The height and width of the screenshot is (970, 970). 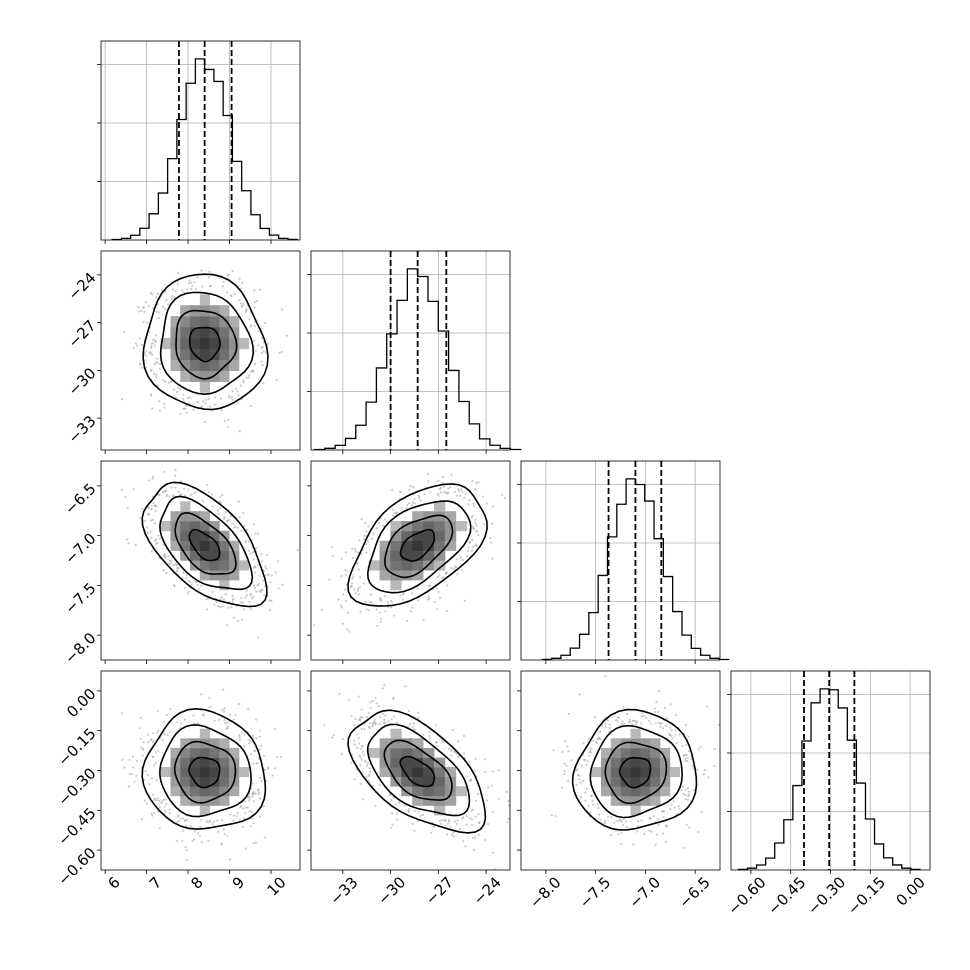 I want to click on panel-frame, so click(x=200, y=140).